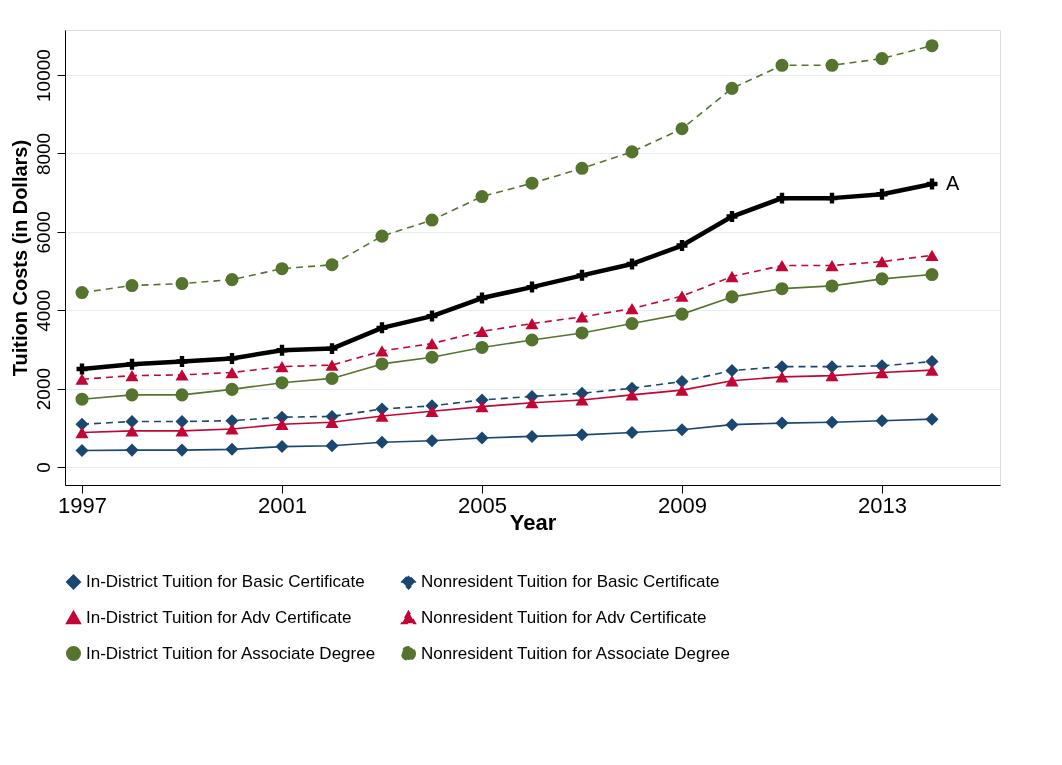 This screenshot has height=765, width=1062. What do you see at coordinates (225, 581) in the screenshot?
I see `legend-label: In-District Tuition for Basic Certificate` at bounding box center [225, 581].